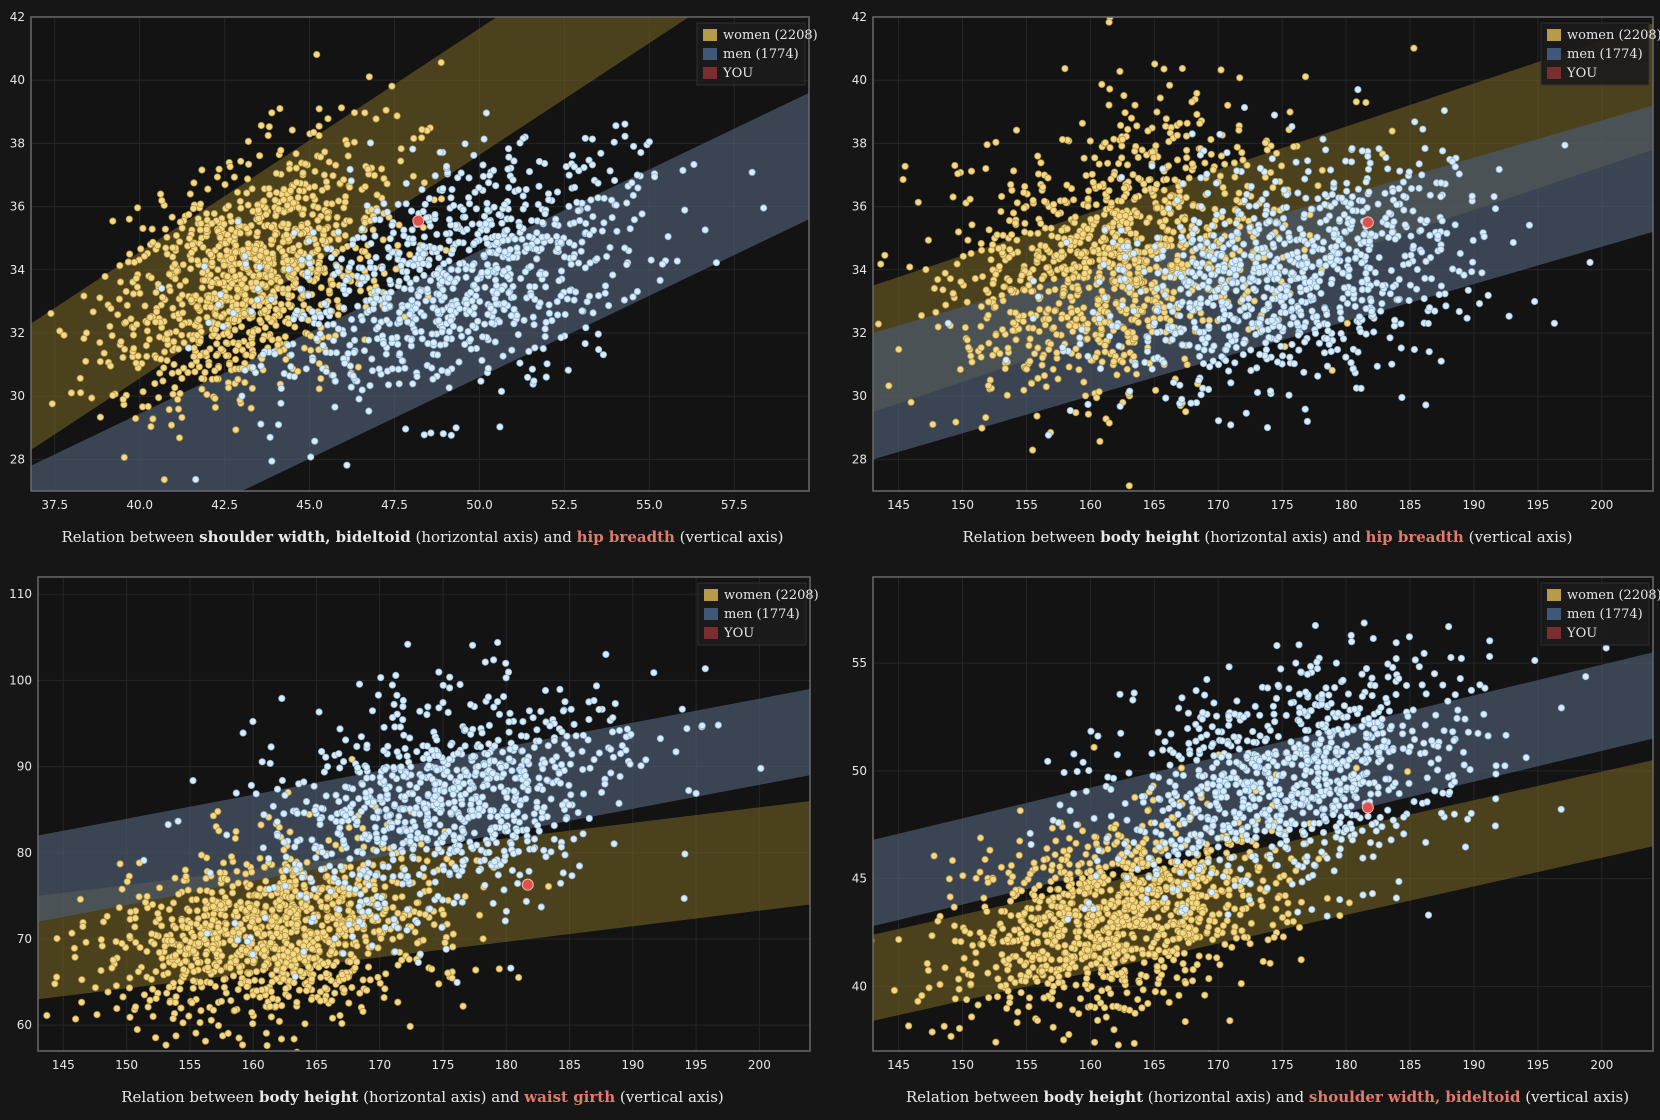 This screenshot has width=1660, height=1120. Describe the element at coordinates (1026, 505) in the screenshot. I see `x-tick-label: 155` at that location.